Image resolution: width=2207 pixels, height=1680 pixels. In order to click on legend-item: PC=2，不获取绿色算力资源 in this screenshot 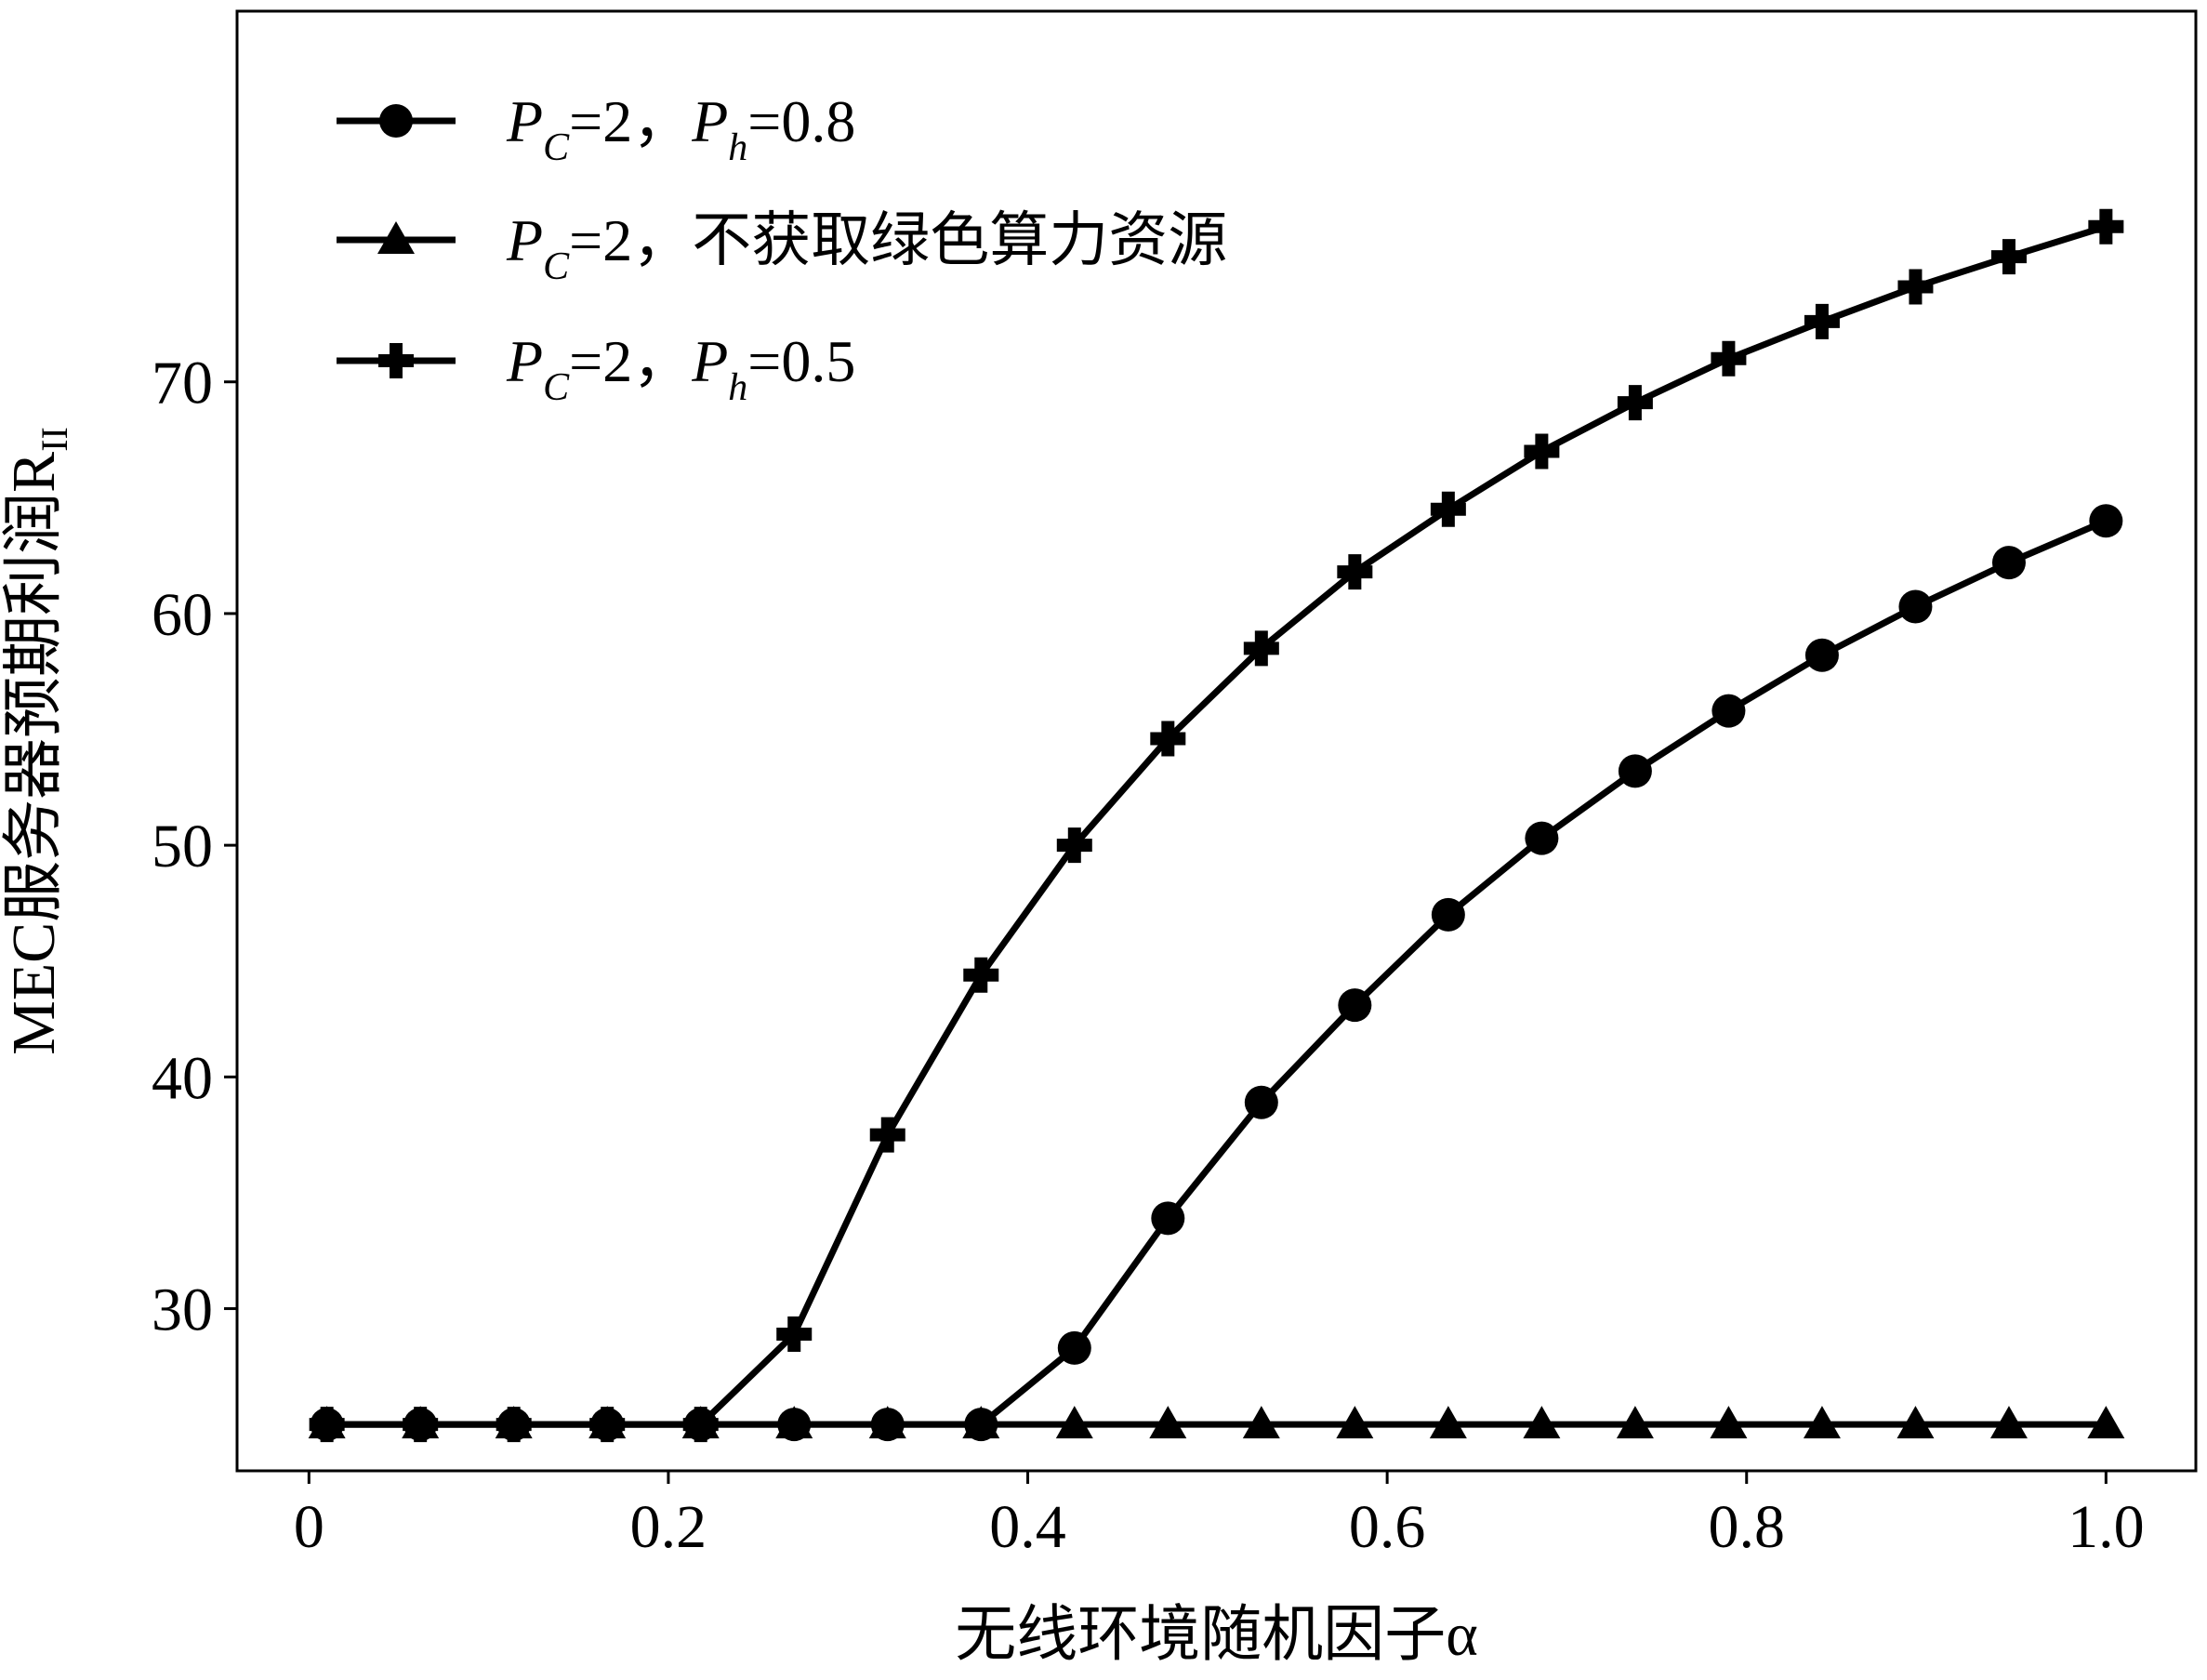, I will do `click(782, 247)`.